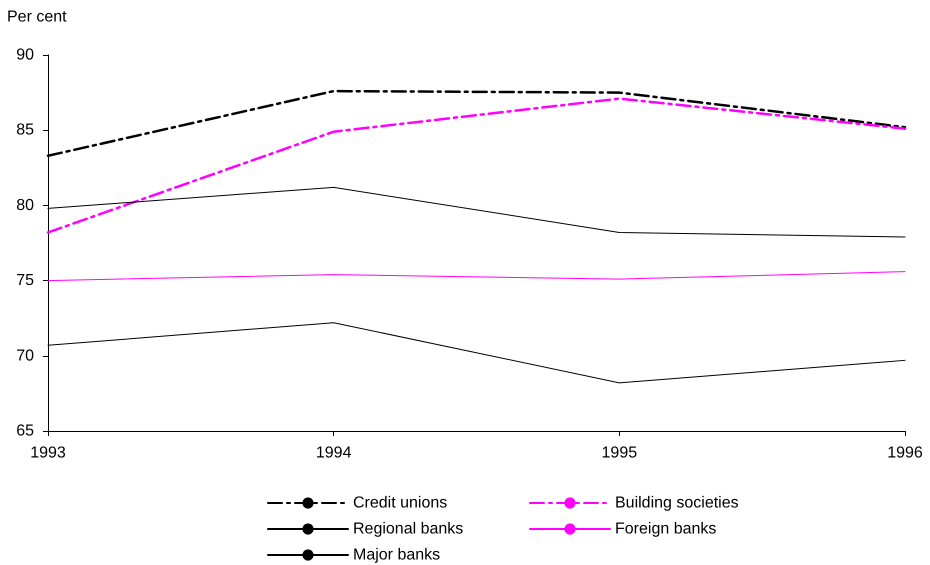 The width and height of the screenshot is (930, 565). What do you see at coordinates (620, 453) in the screenshot?
I see `x-tick-label: 1995` at bounding box center [620, 453].